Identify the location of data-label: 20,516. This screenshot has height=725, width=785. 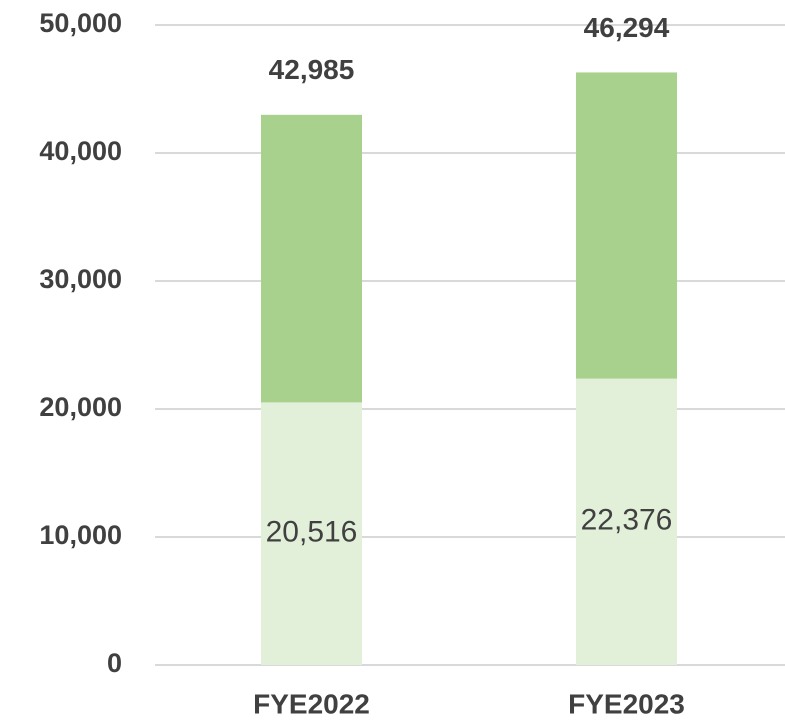
(312, 532).